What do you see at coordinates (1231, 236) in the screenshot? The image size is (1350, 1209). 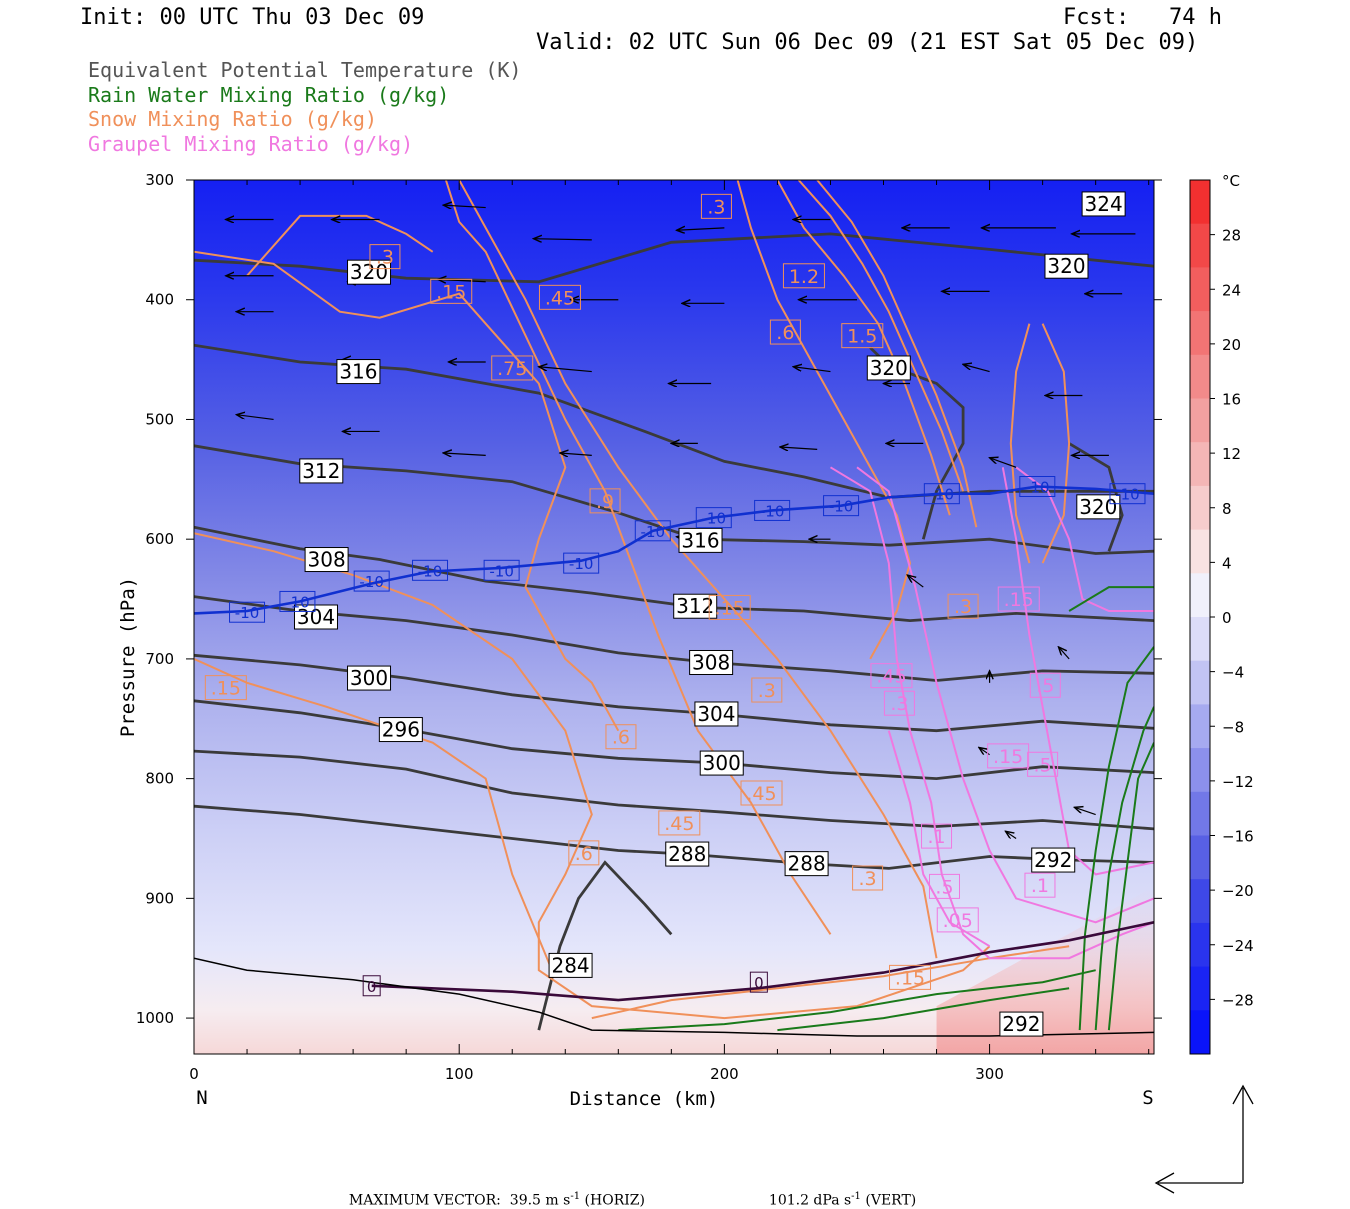 I see `colorbar-label: 28` at bounding box center [1231, 236].